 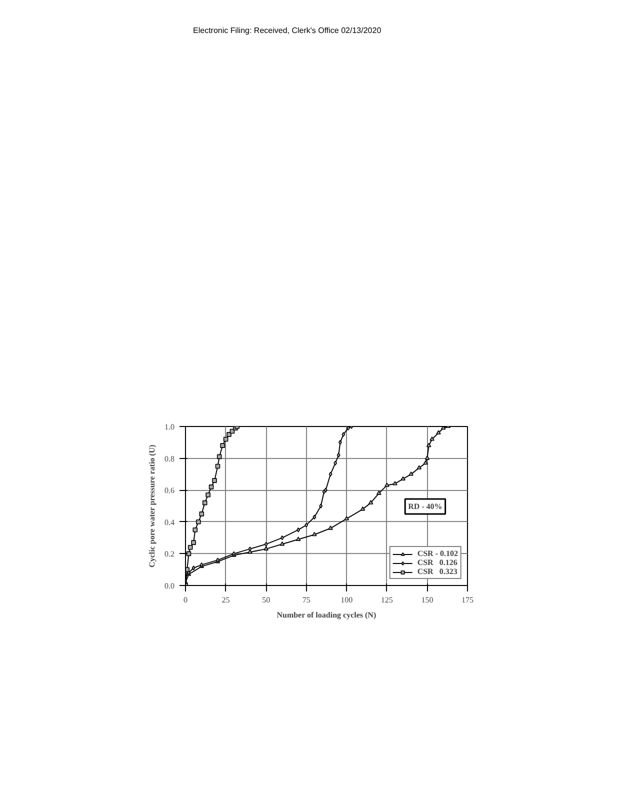 I want to click on y-tick-label: 0.4, so click(x=169, y=522).